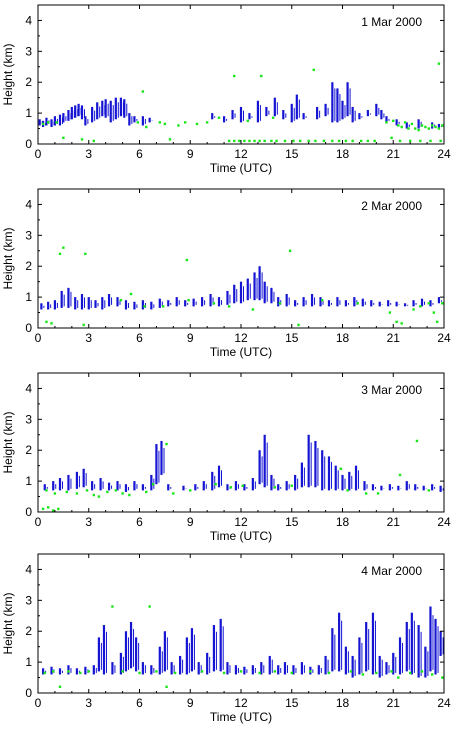 The image size is (458, 737). Describe the element at coordinates (391, 22) in the screenshot. I see `chart-title: 1 Mar 2000` at that location.